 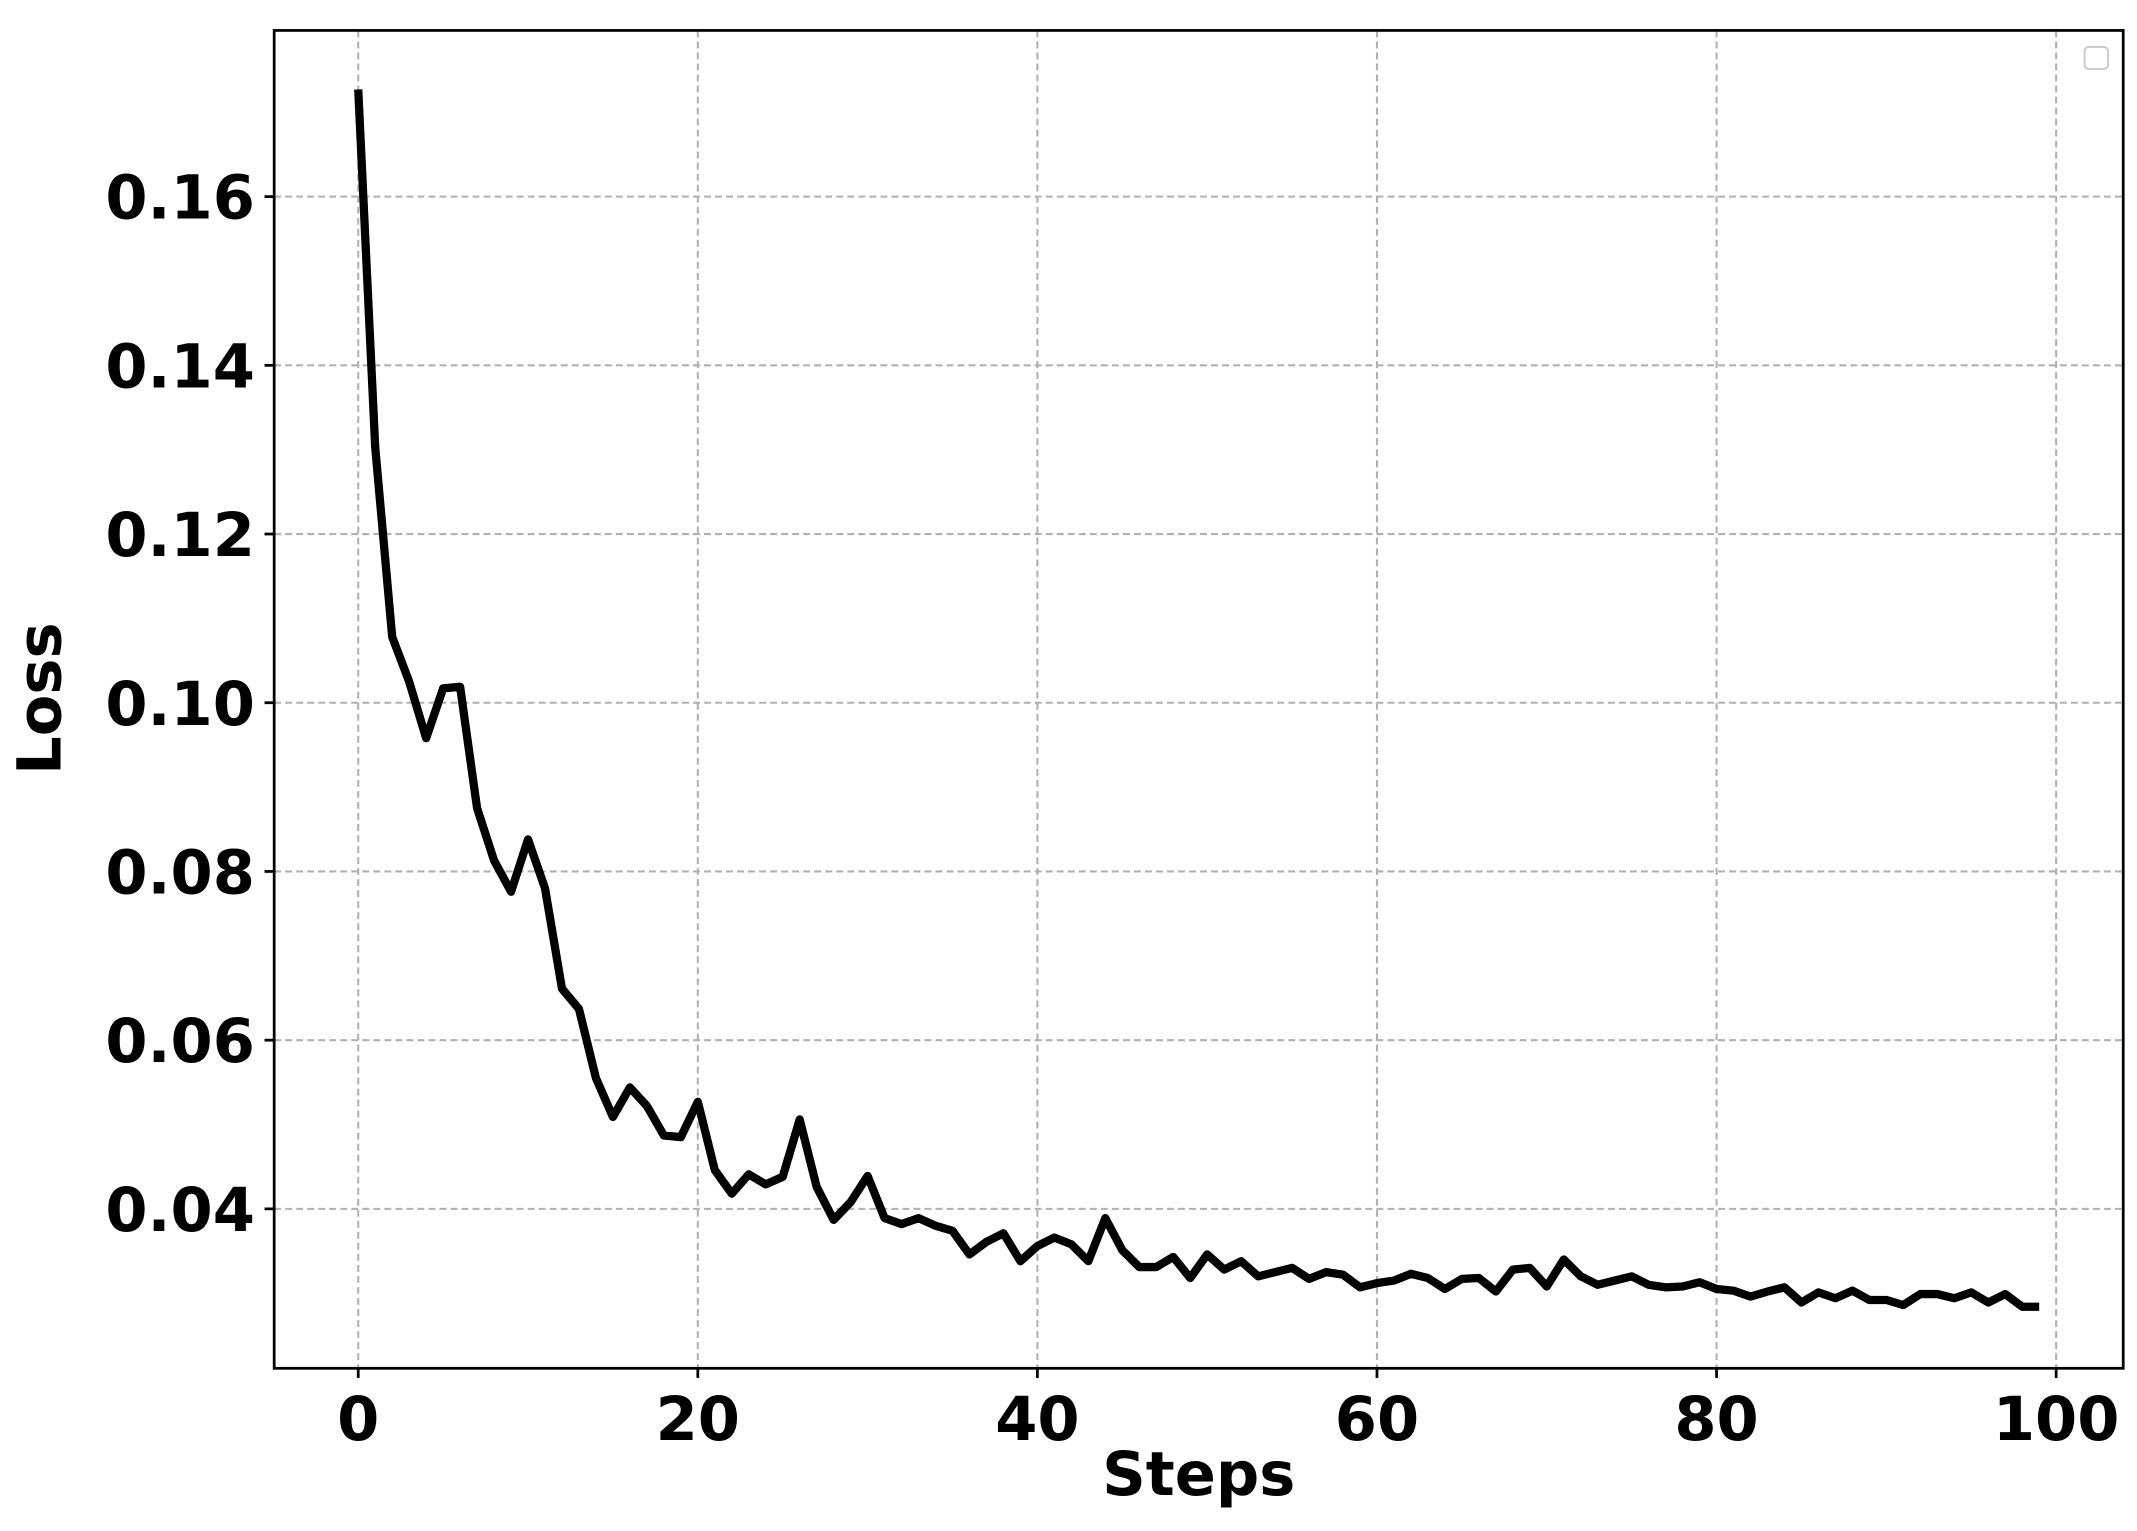 What do you see at coordinates (180, 1211) in the screenshot?
I see `y-tick-label: 0.04` at bounding box center [180, 1211].